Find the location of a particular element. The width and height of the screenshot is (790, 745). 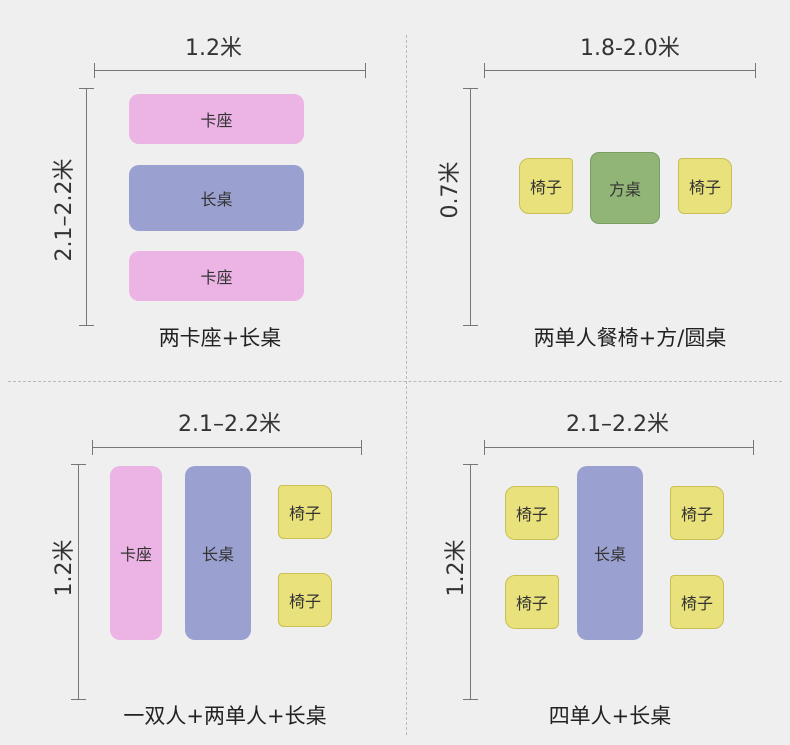

chair-left: 椅子 is located at coordinates (546, 186).